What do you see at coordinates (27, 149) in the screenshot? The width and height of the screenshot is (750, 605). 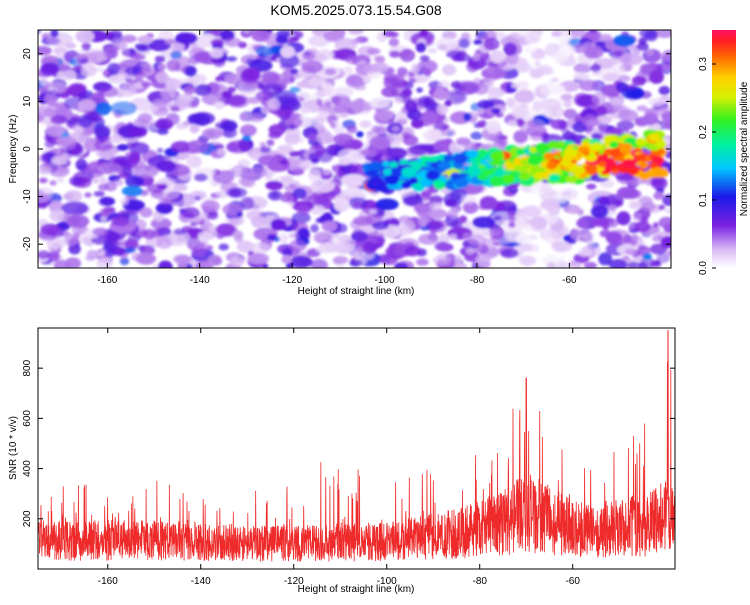 I see `heatmap-y-tick-label: 0` at bounding box center [27, 149].